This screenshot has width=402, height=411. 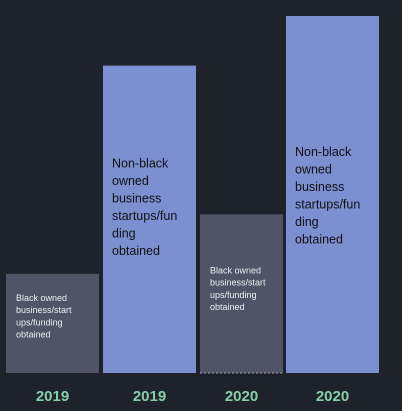 I want to click on category-label-2: 2019, so click(x=149, y=396).